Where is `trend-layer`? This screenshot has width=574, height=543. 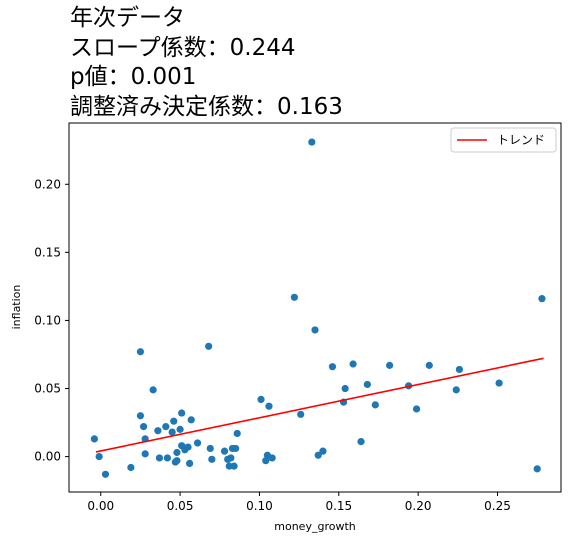 trend-layer is located at coordinates (319, 405).